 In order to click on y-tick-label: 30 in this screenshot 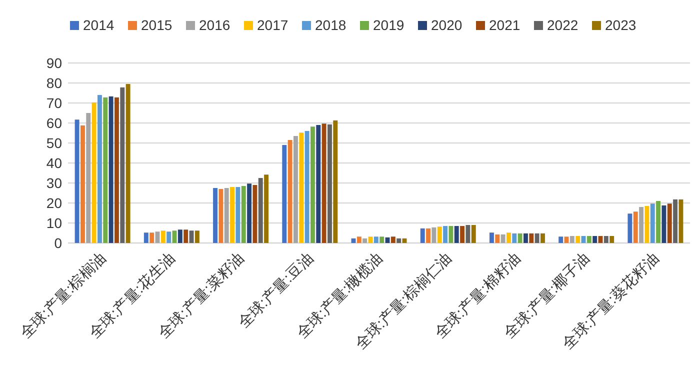, I will do `click(54, 183)`.